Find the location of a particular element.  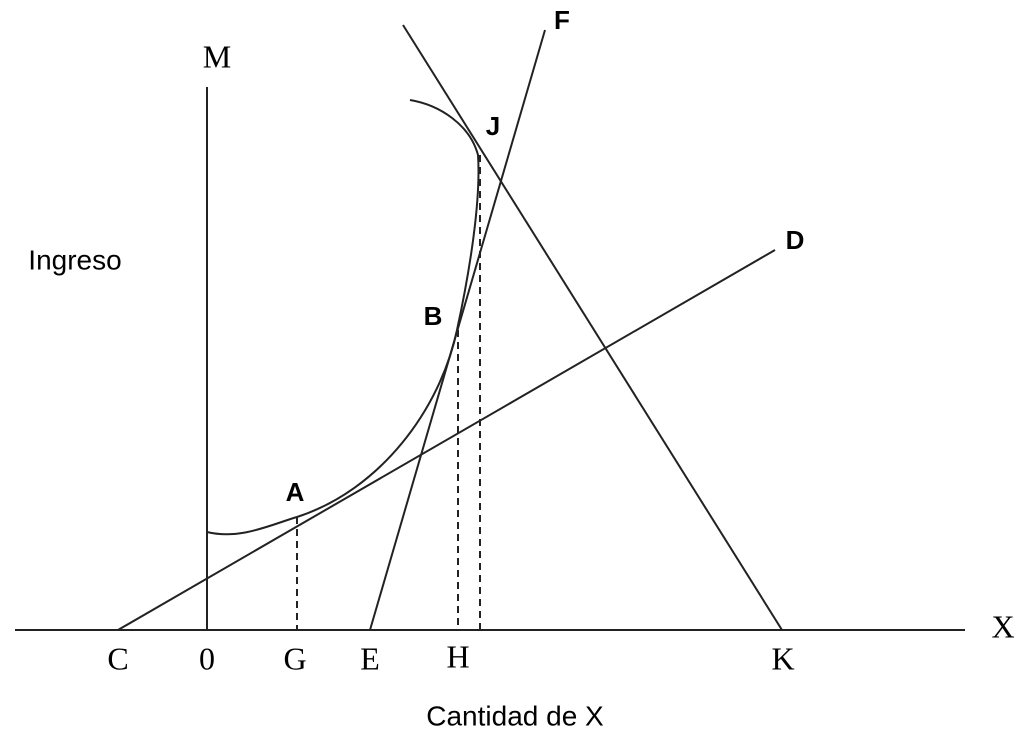

axis-label: Ingreso is located at coordinates (74, 259).